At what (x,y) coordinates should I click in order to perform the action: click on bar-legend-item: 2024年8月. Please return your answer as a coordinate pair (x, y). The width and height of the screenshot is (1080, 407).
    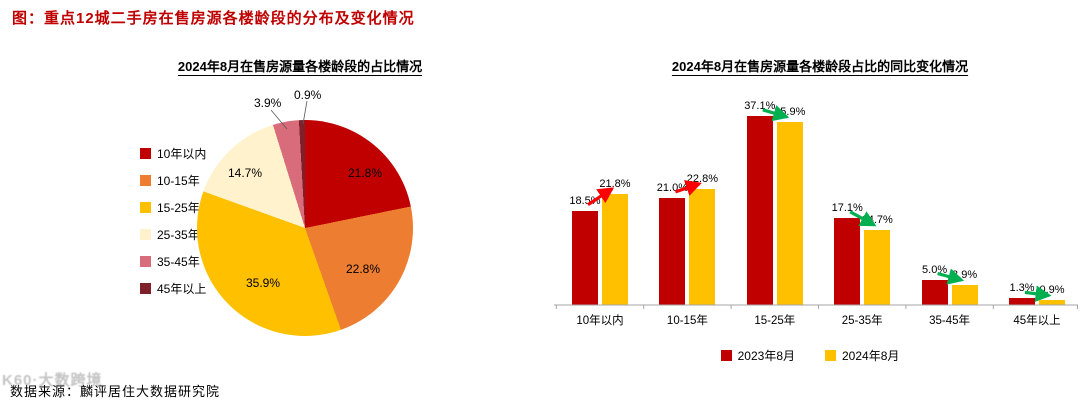
    Looking at the image, I should click on (862, 355).